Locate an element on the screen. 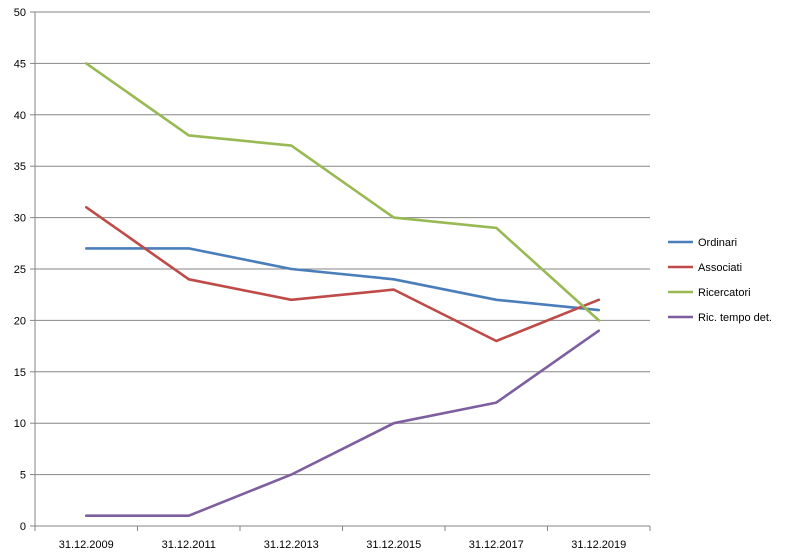 The width and height of the screenshot is (793, 555). y-tick-label: 40 is located at coordinates (20, 116).